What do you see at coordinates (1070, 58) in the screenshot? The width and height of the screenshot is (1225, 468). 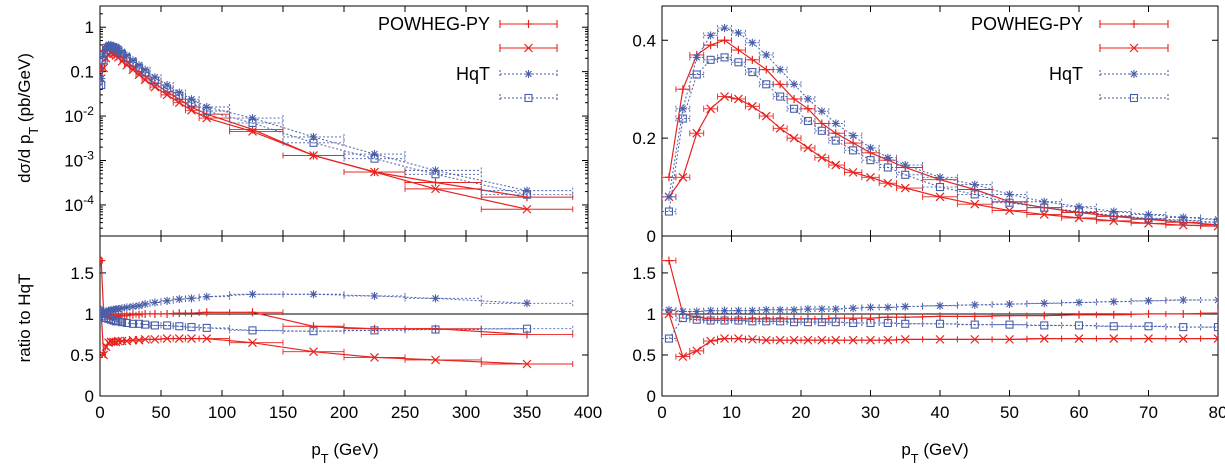 I see `legend-right: POWHEG-PY HqT` at bounding box center [1070, 58].